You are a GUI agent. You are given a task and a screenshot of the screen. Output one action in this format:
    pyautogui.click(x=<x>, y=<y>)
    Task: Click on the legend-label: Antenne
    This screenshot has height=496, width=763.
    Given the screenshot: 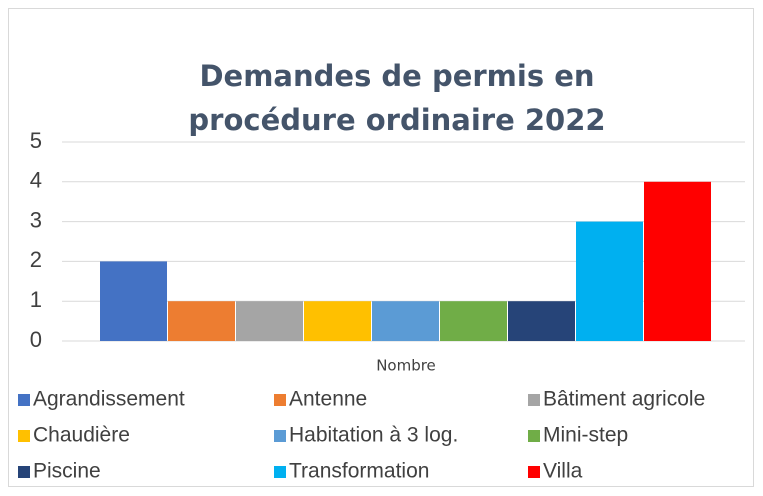 What is the action you would take?
    pyautogui.click(x=328, y=399)
    